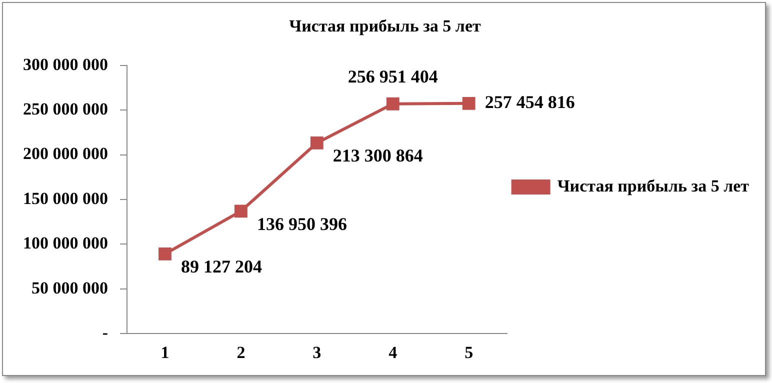 This screenshot has width=772, height=383. Describe the element at coordinates (469, 352) in the screenshot. I see `x-tick-label: 5` at that location.